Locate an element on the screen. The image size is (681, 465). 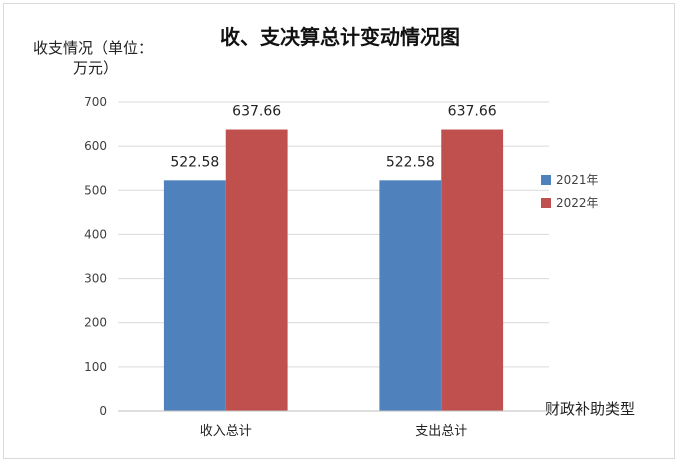
y-tick-label: 0 is located at coordinates (103, 411).